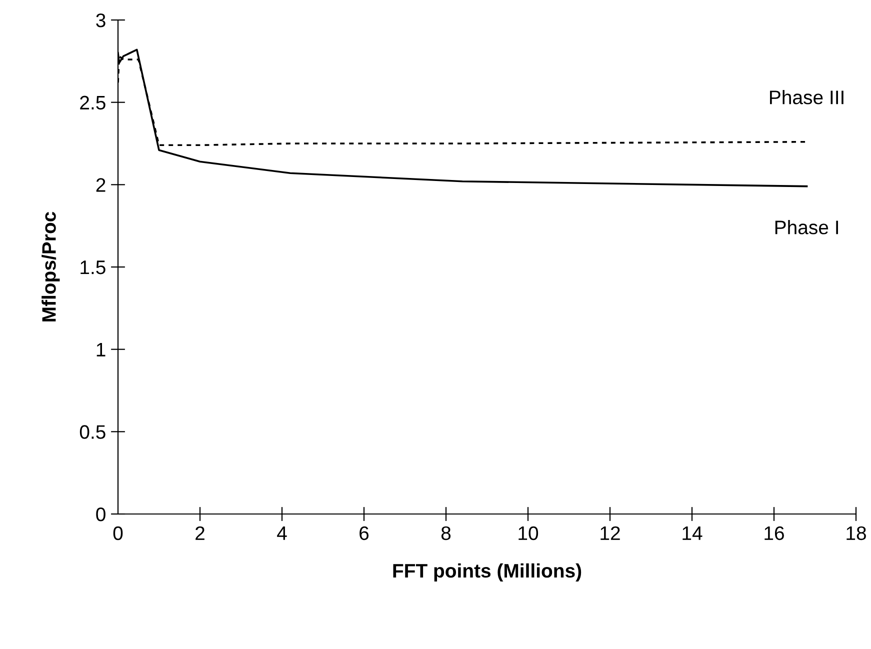 The width and height of the screenshot is (871, 649). What do you see at coordinates (101, 349) in the screenshot?
I see `y-tick-label: 1` at bounding box center [101, 349].